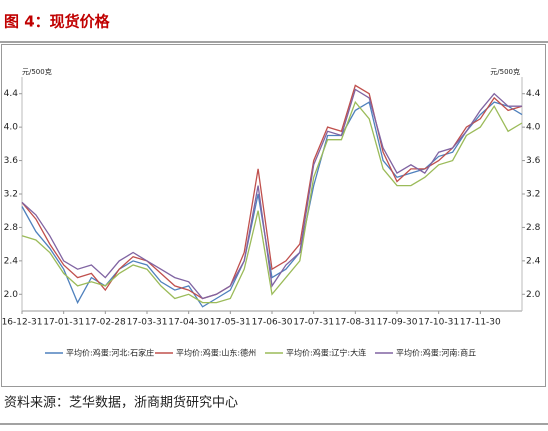 The image size is (548, 431). I want to click on legend-label: 平均价:鸡蛋:河南:商丘, so click(436, 353).